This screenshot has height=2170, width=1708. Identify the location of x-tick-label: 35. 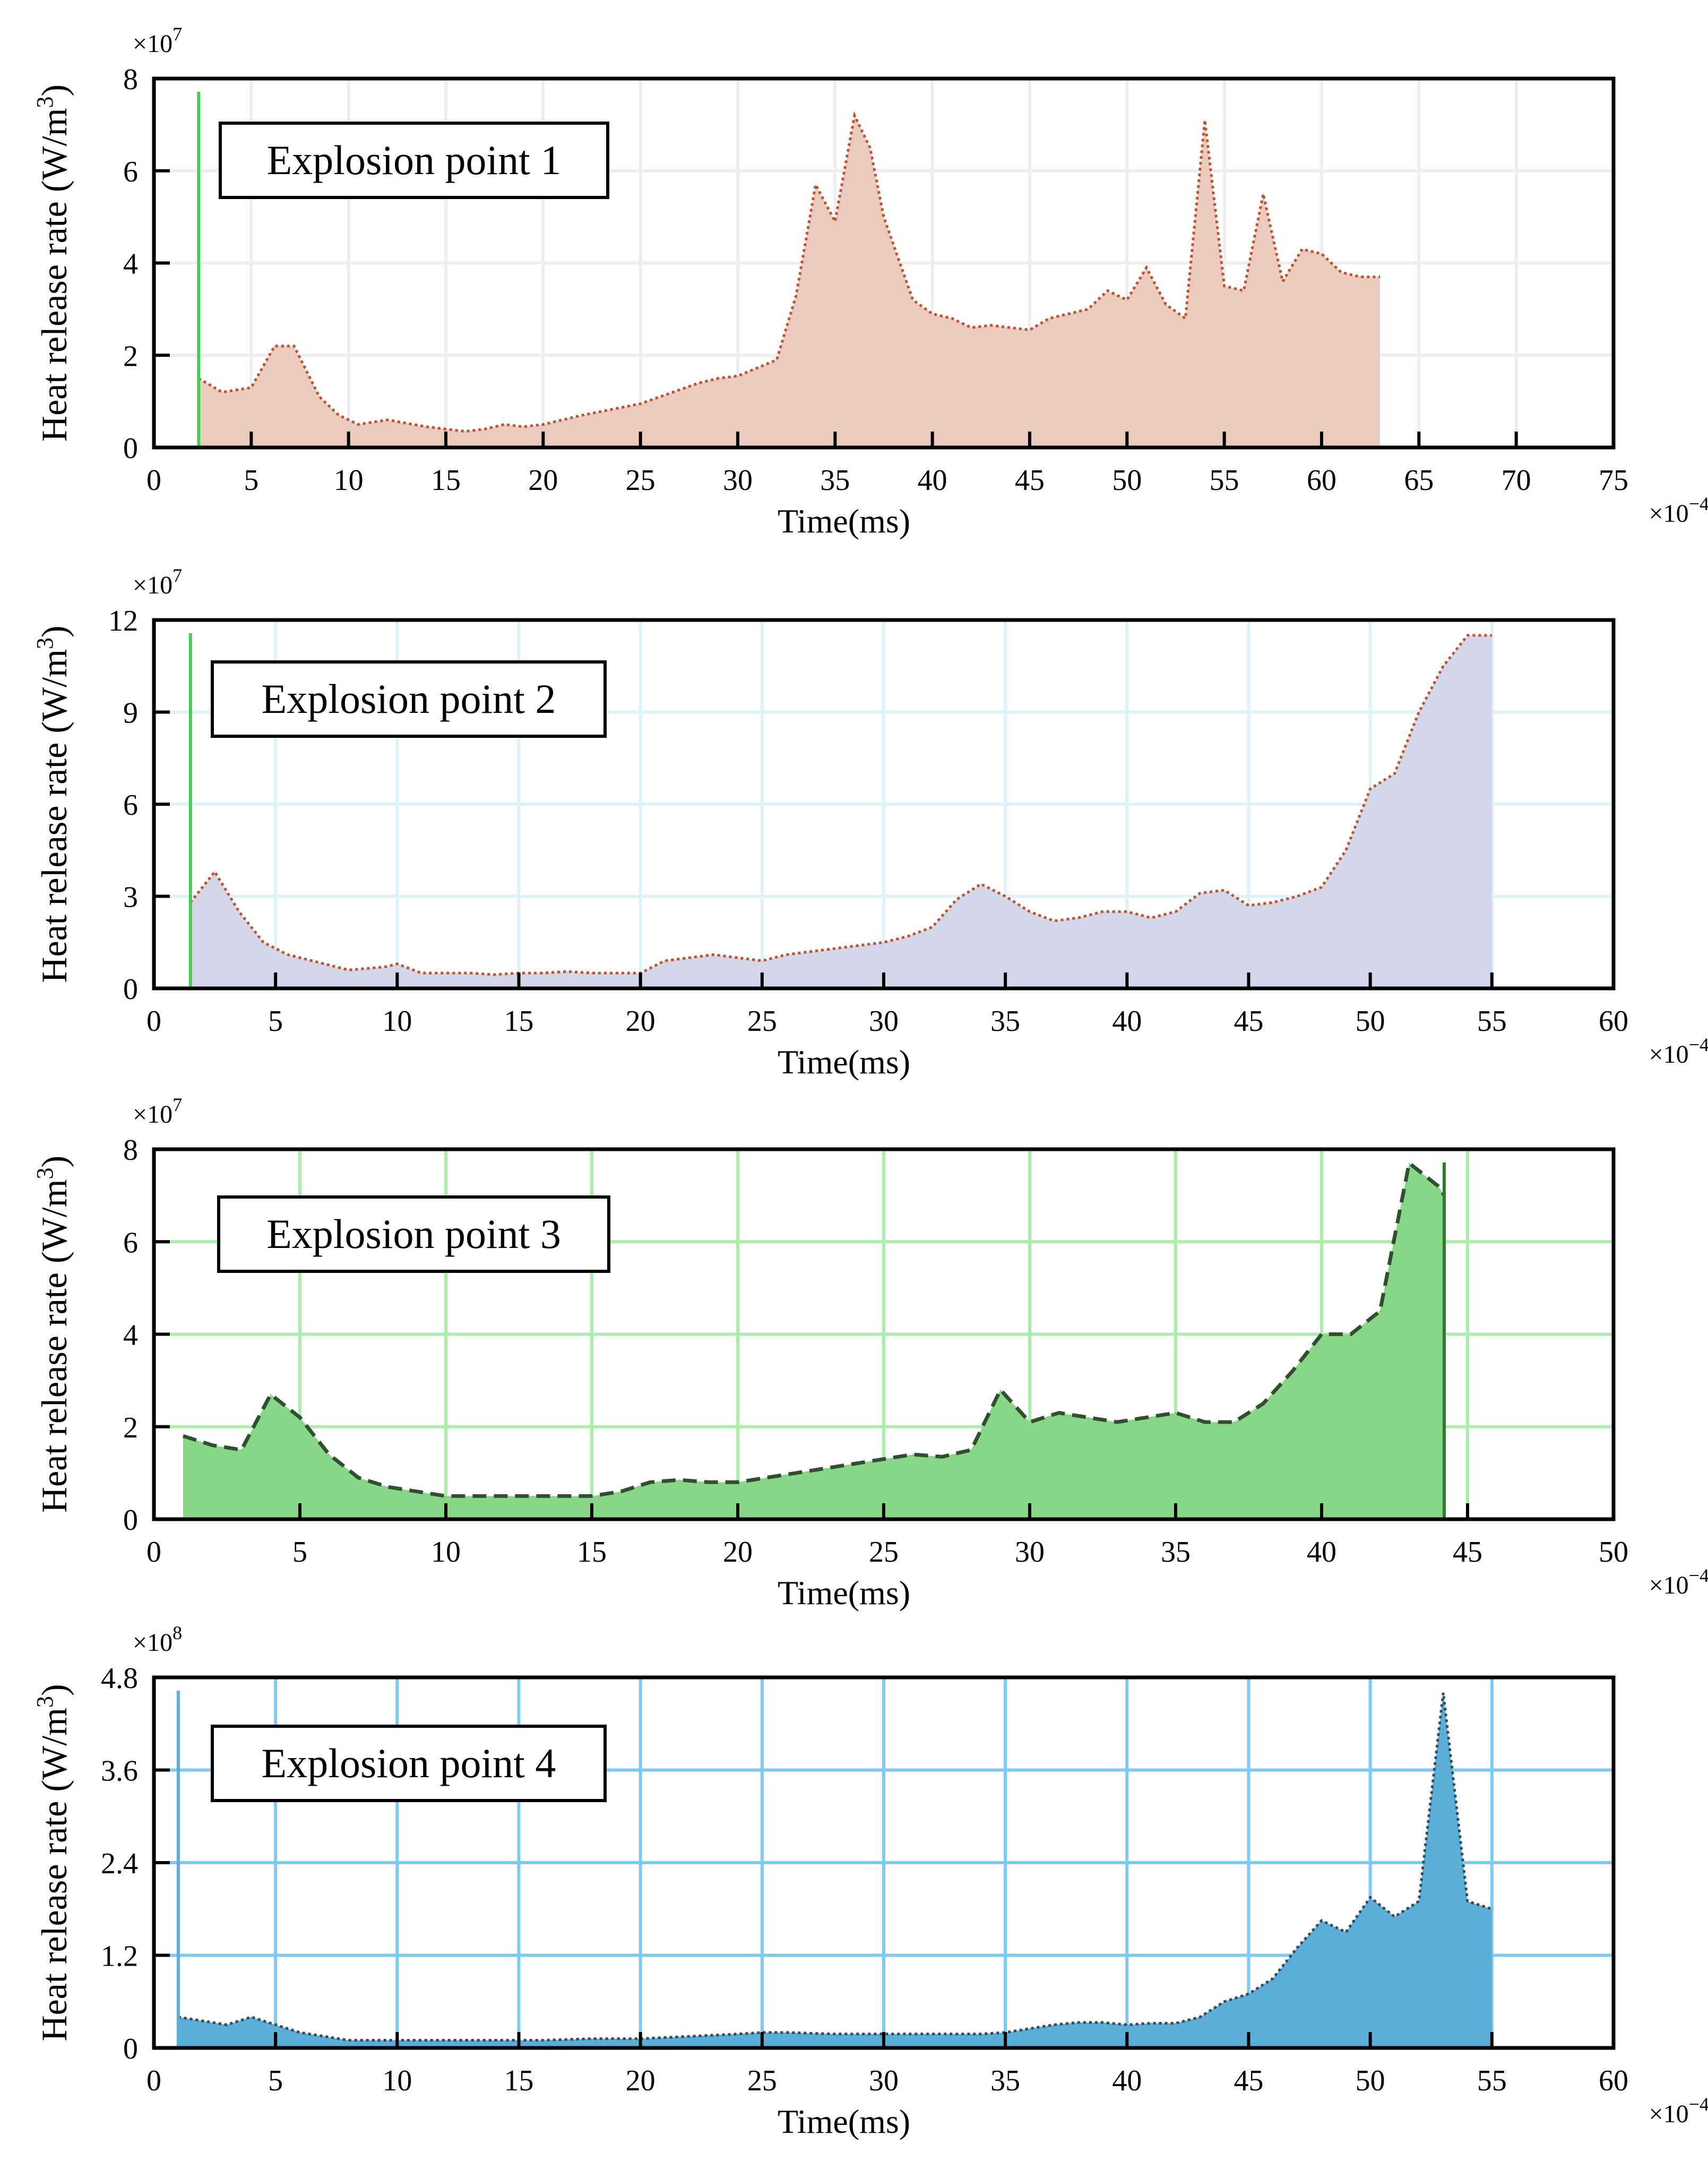
(1005, 2080).